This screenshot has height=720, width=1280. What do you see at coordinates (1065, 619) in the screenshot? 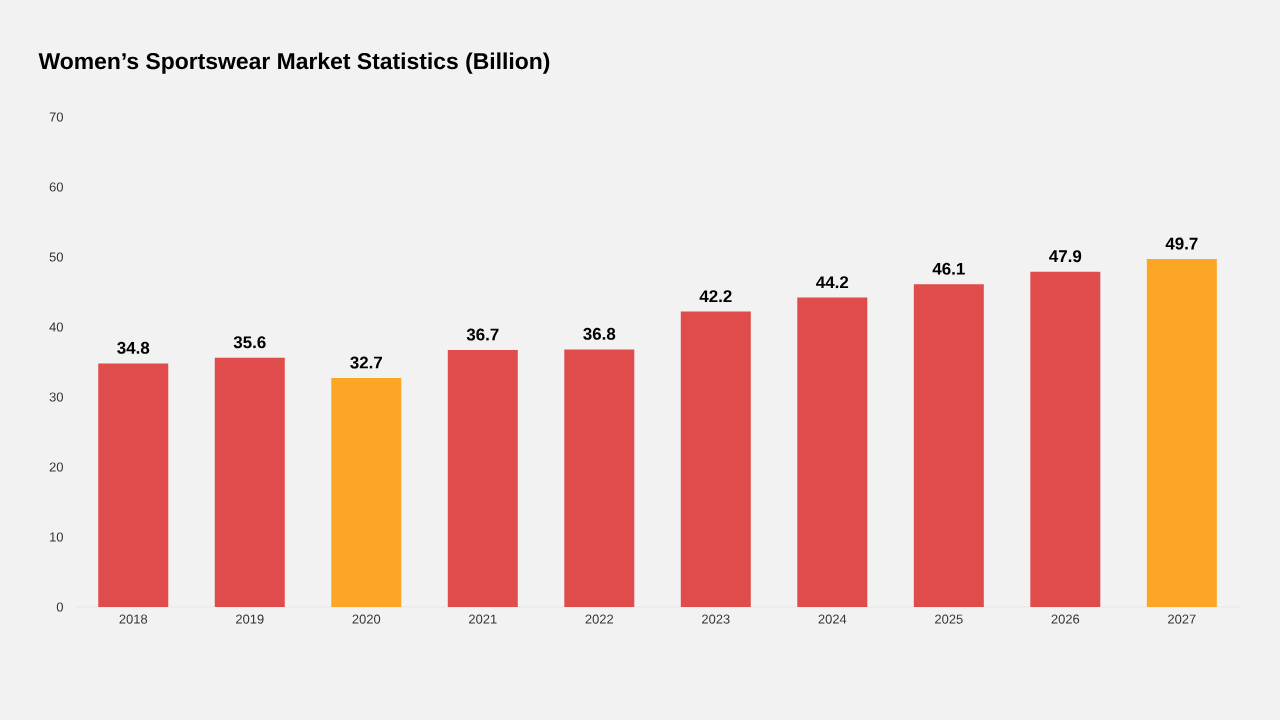
I see `x-tick-label: 2026` at bounding box center [1065, 619].